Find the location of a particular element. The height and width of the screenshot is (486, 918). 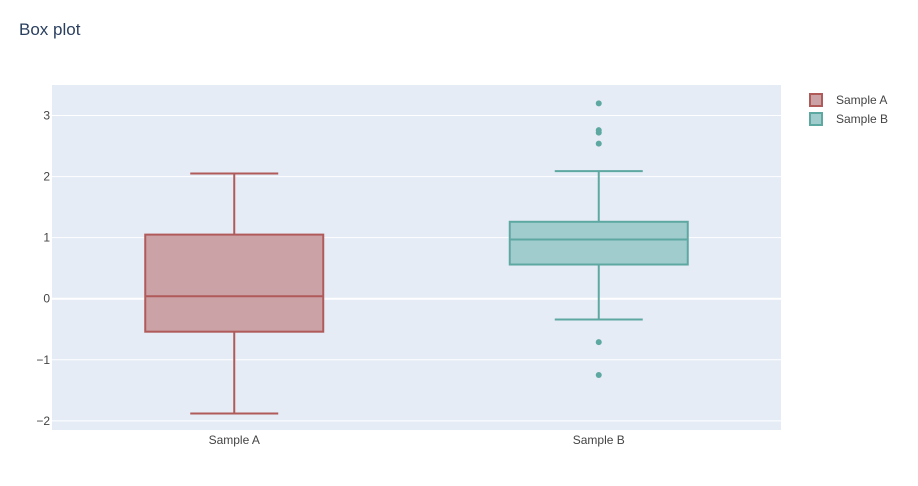

legend-item: Sample A is located at coordinates (848, 100).